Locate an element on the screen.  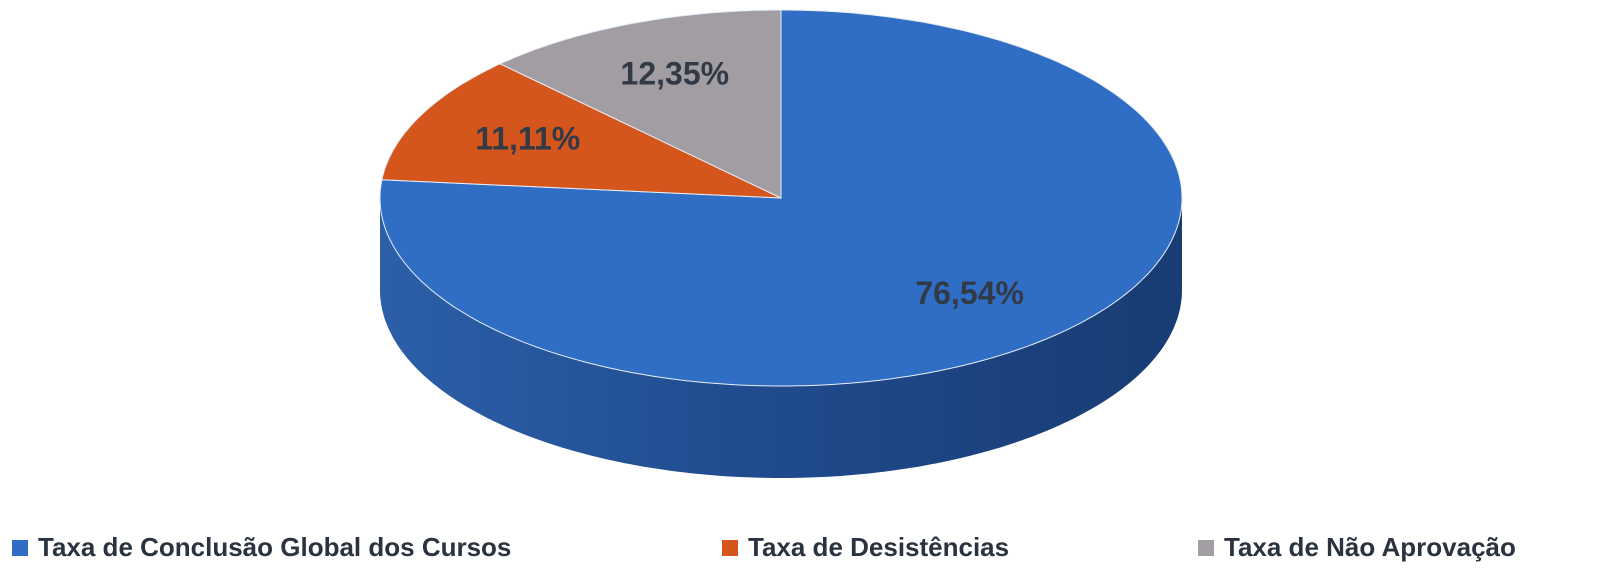
legend-label: Taxa de Não Aprovação is located at coordinates (1370, 547).